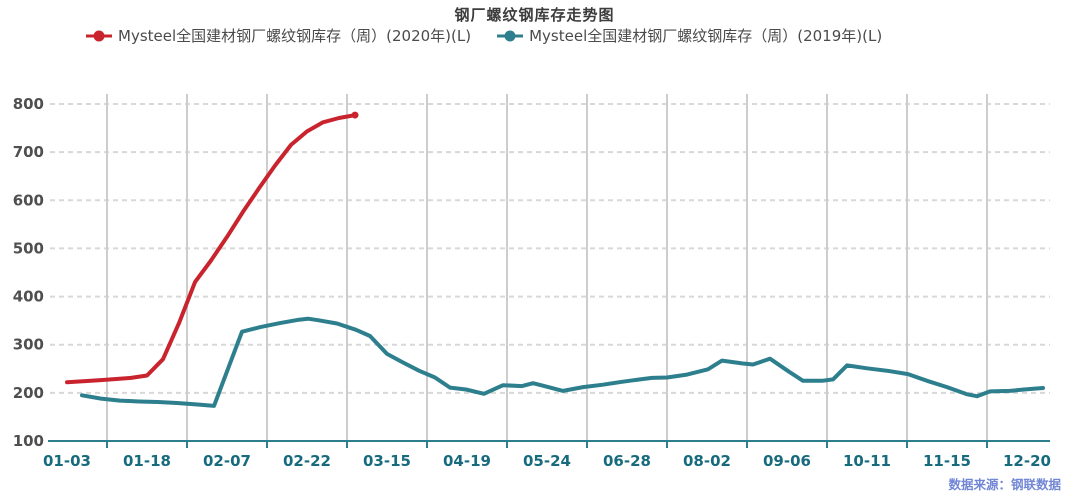 The image size is (1069, 496). I want to click on y-axis-label: 600, so click(28, 200).